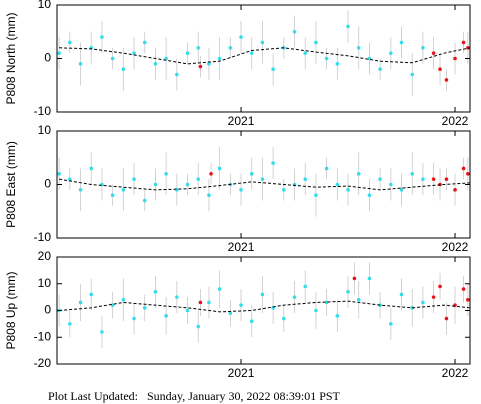 The image size is (481, 404). Describe the element at coordinates (43, 363) in the screenshot. I see `y-tick-label: -20` at that location.